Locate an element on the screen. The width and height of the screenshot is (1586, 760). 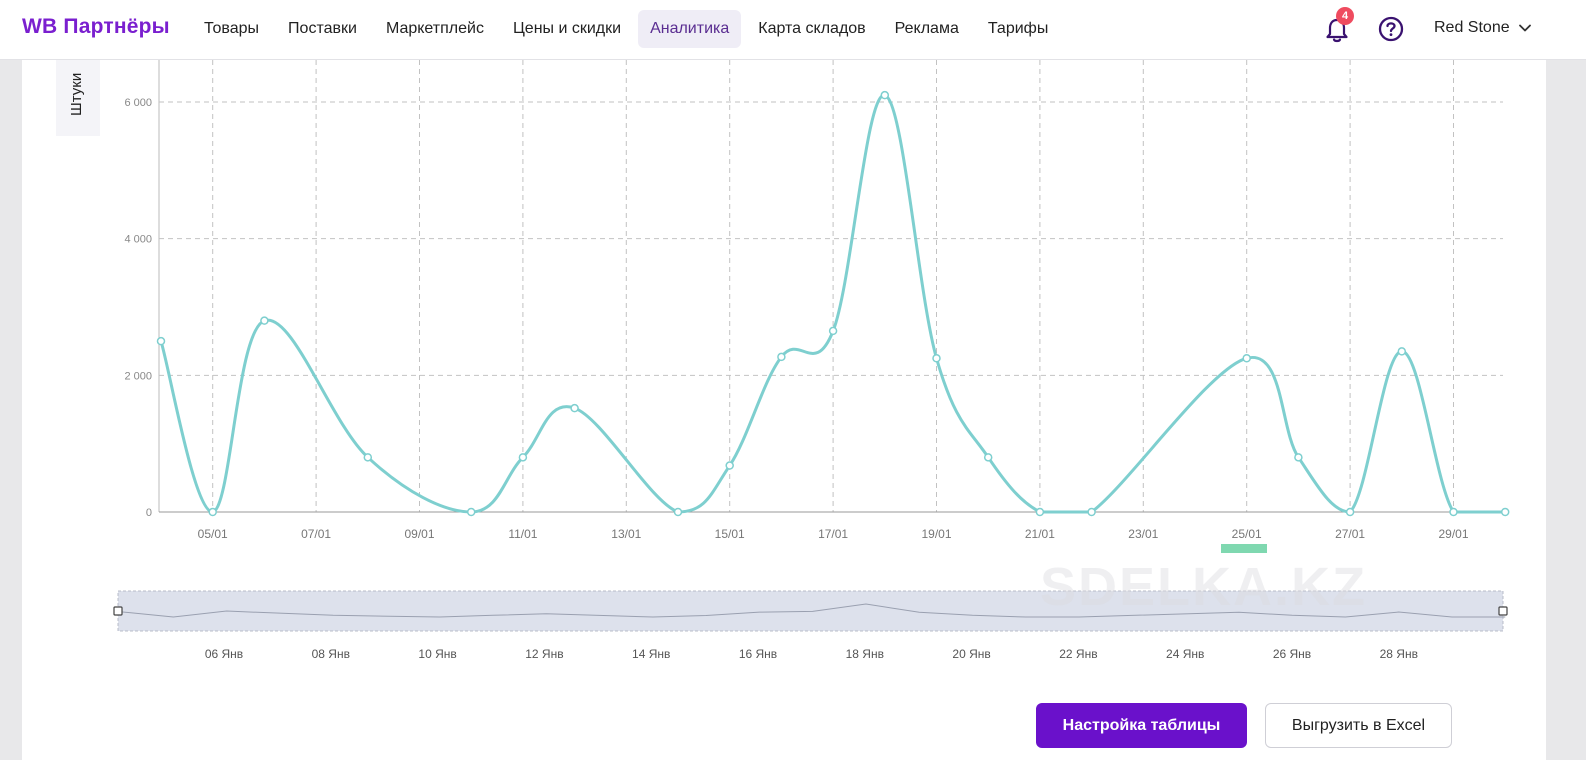
table-settings-button: Настройка таблицы is located at coordinates (1141, 725).